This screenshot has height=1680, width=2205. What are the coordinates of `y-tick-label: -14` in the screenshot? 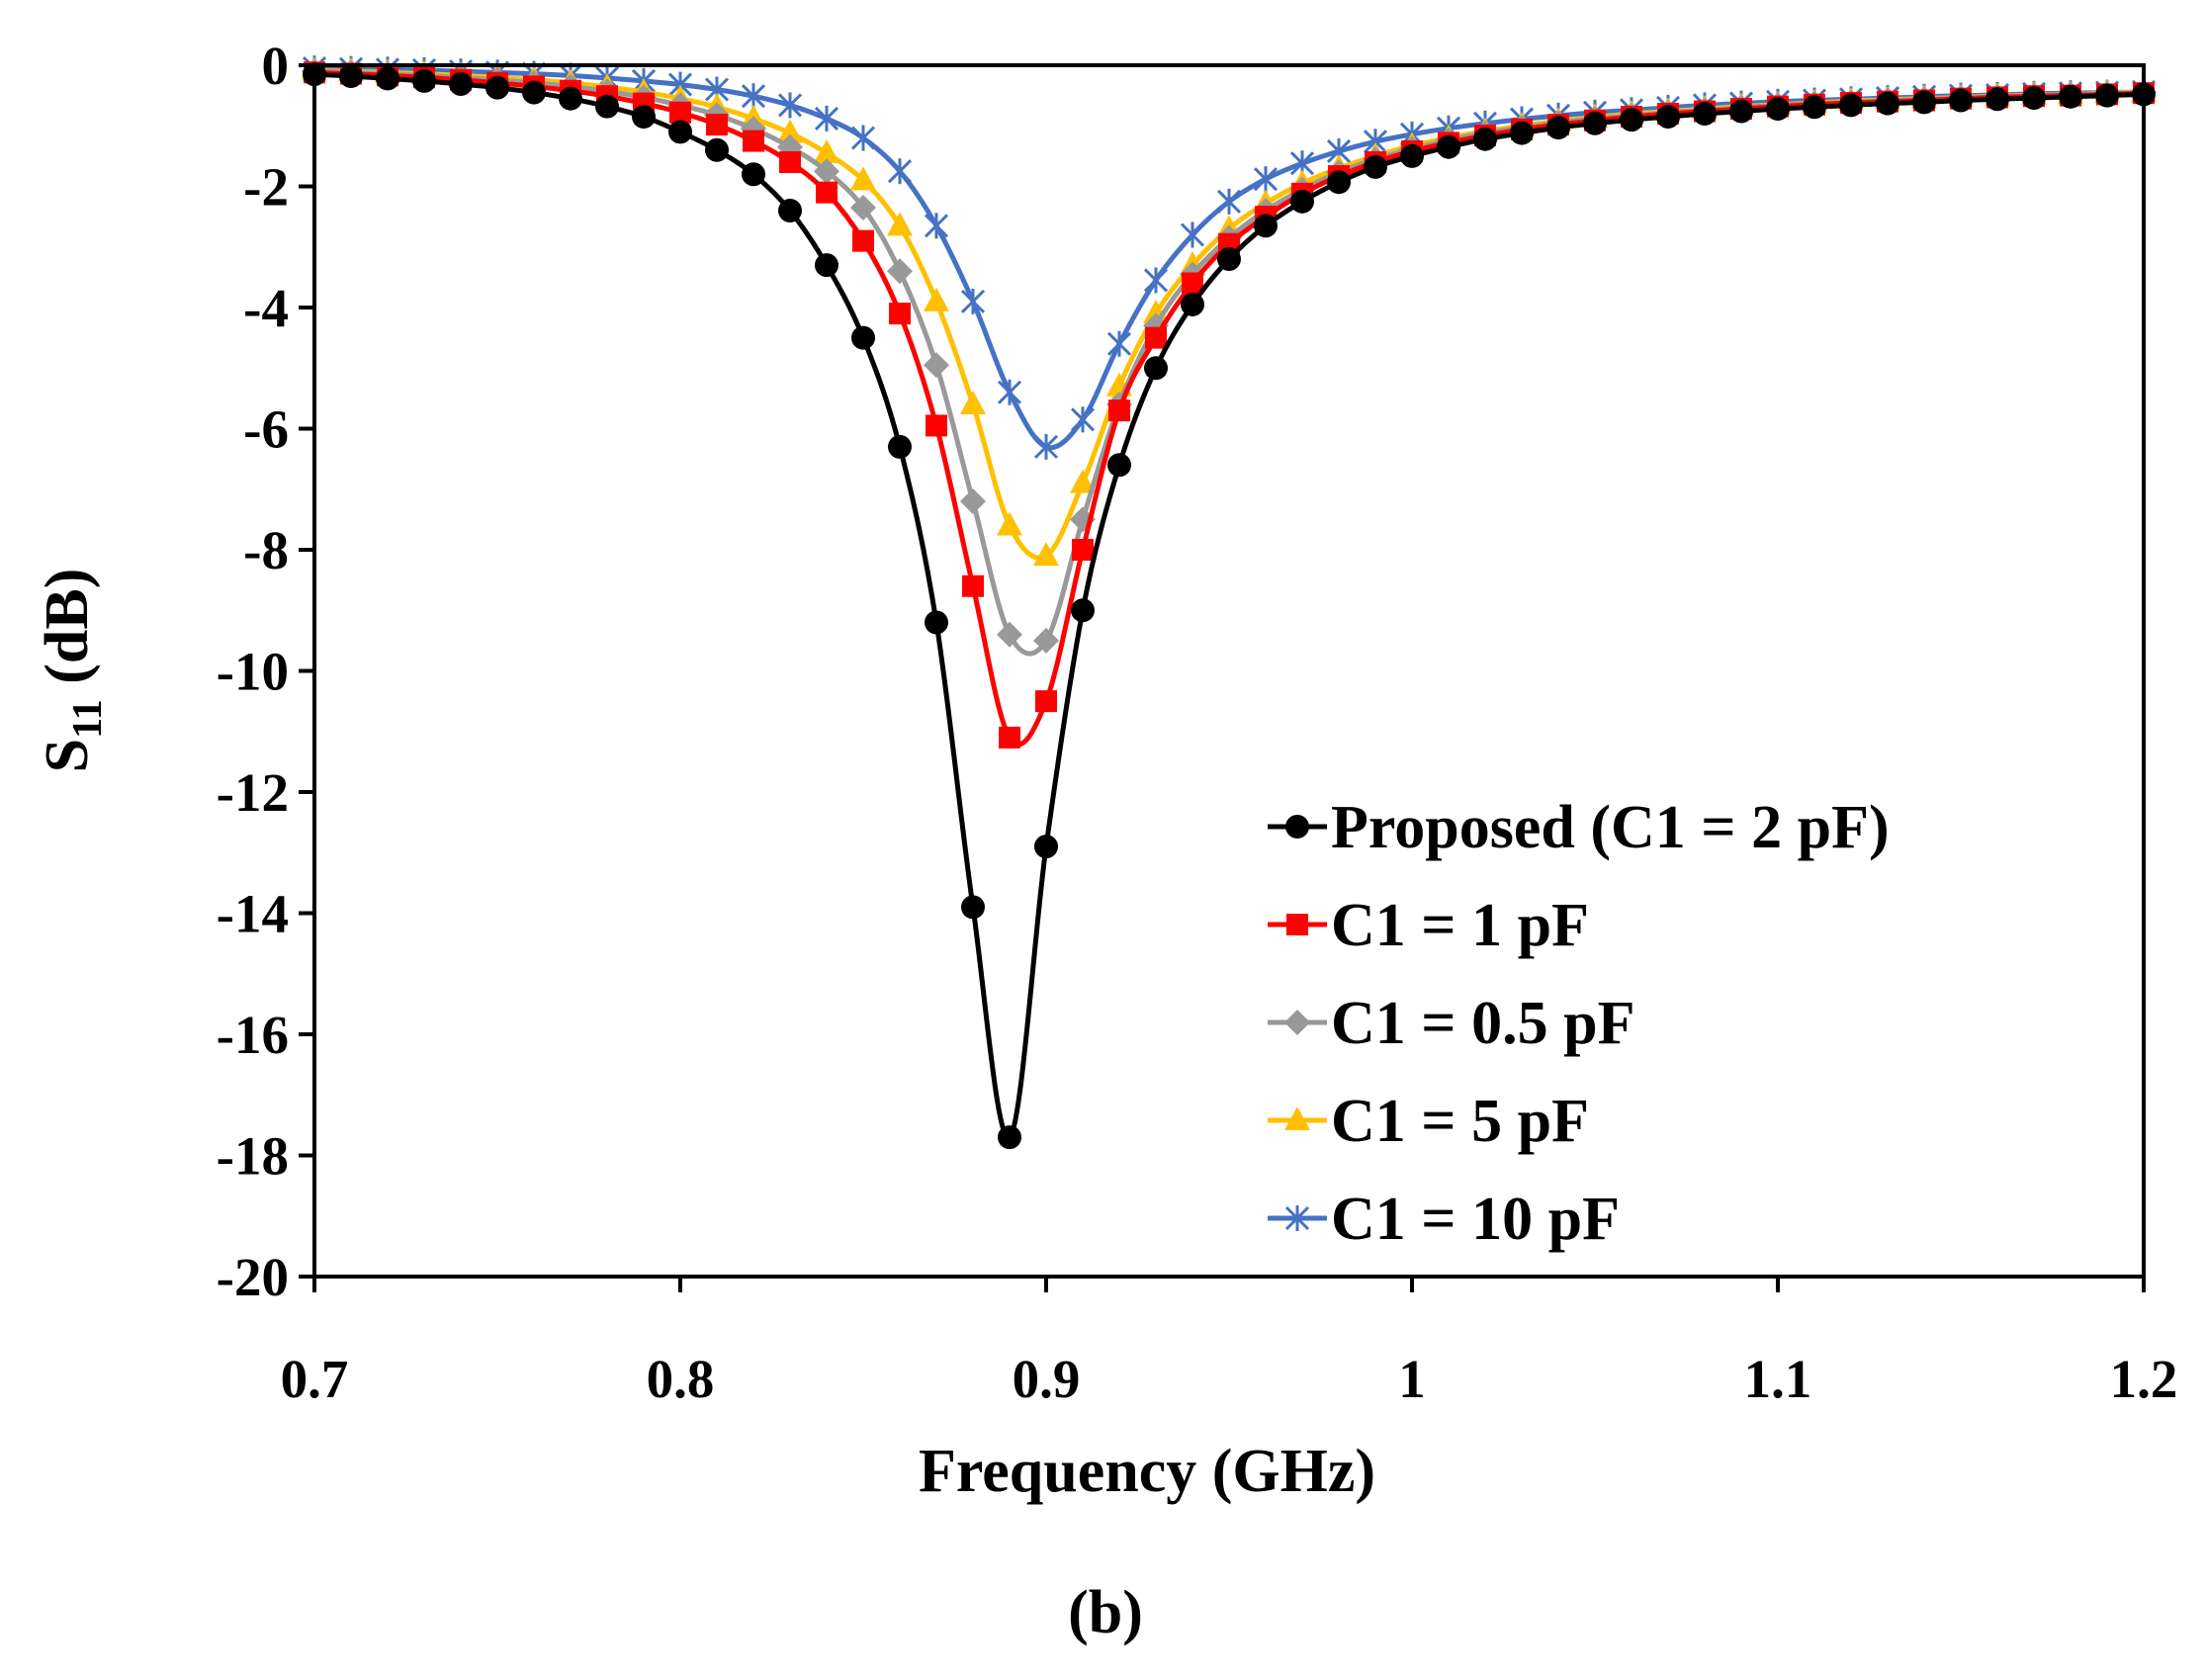 It's located at (253, 914).